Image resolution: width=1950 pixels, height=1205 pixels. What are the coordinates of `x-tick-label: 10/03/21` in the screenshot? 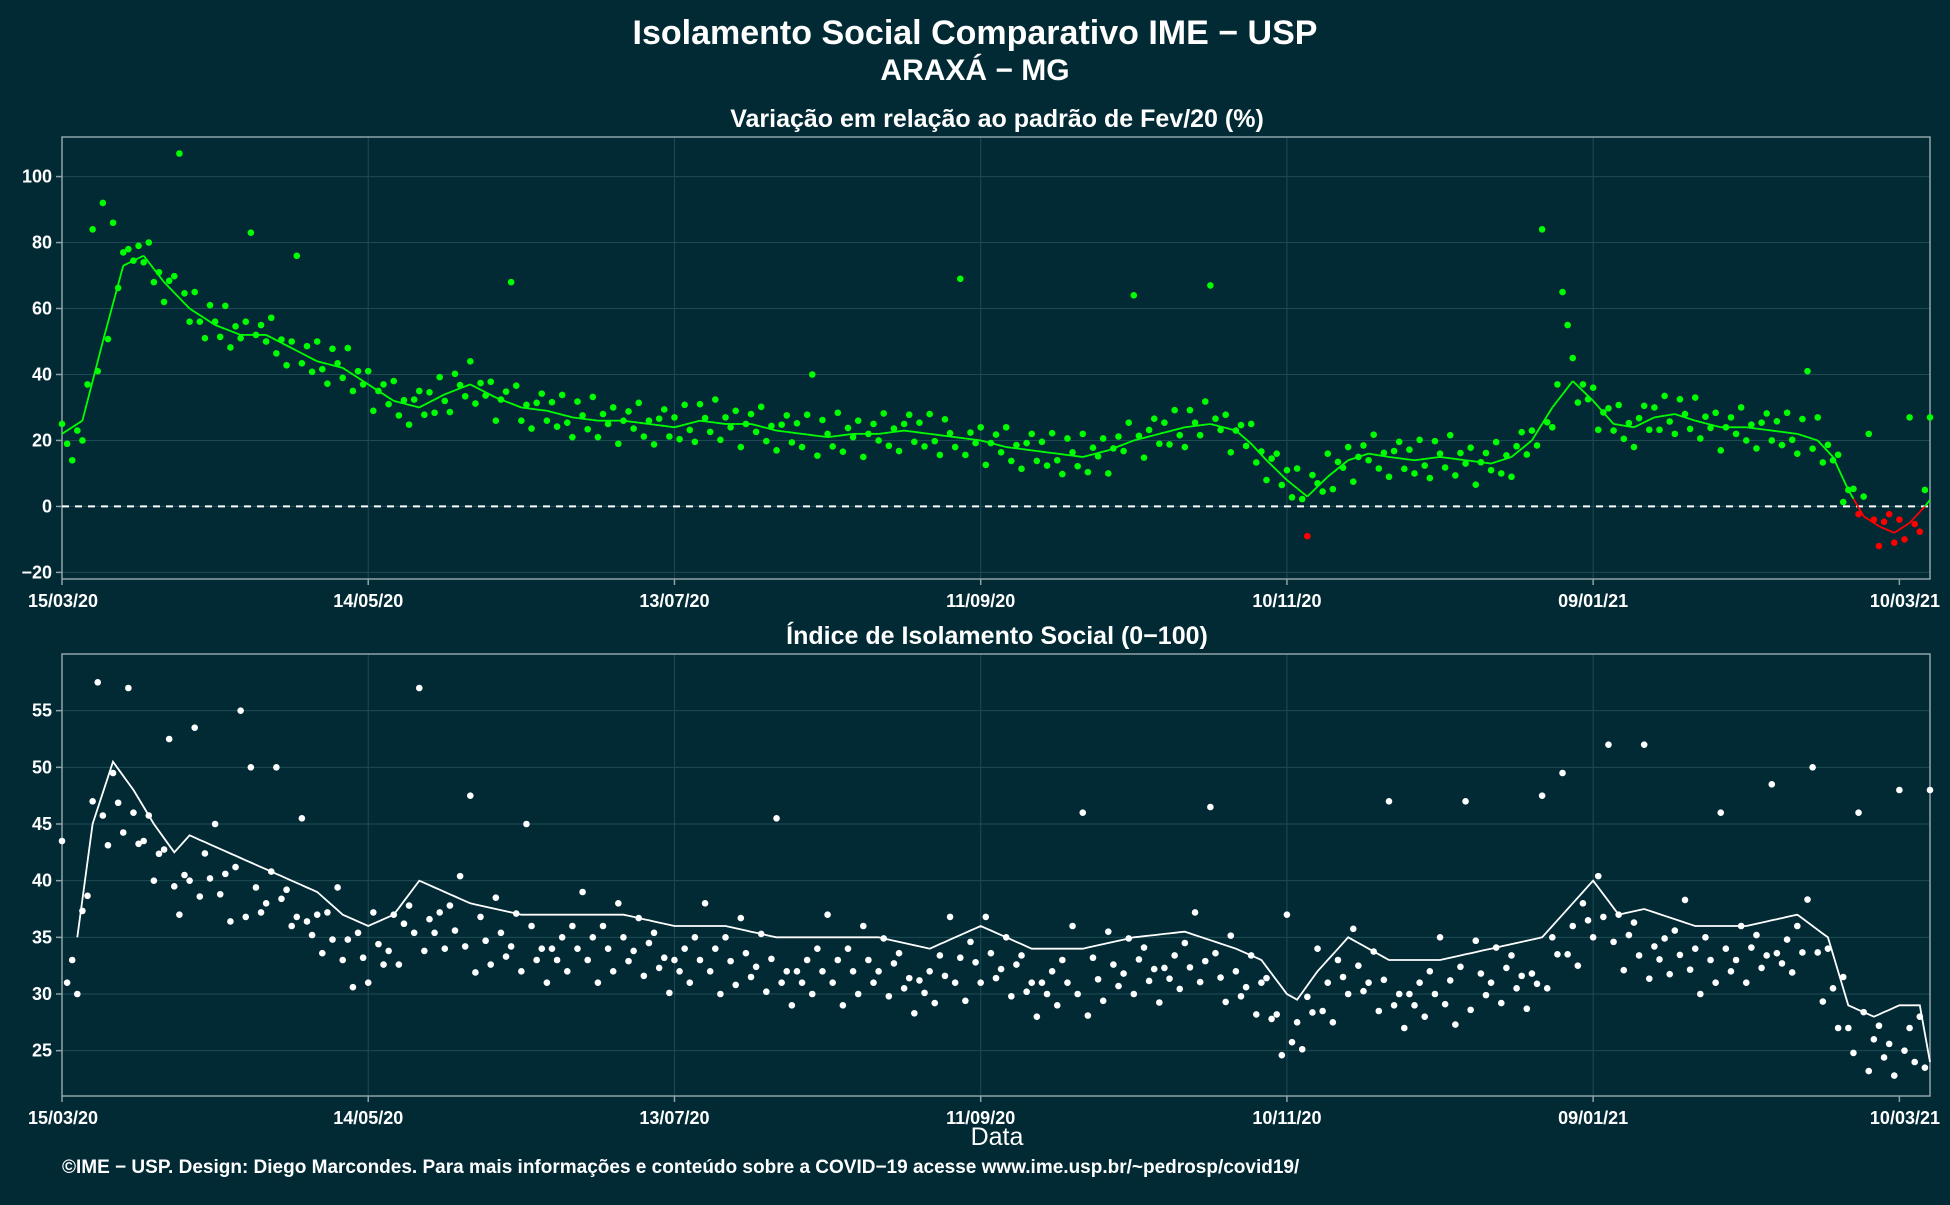 It's located at (1905, 601).